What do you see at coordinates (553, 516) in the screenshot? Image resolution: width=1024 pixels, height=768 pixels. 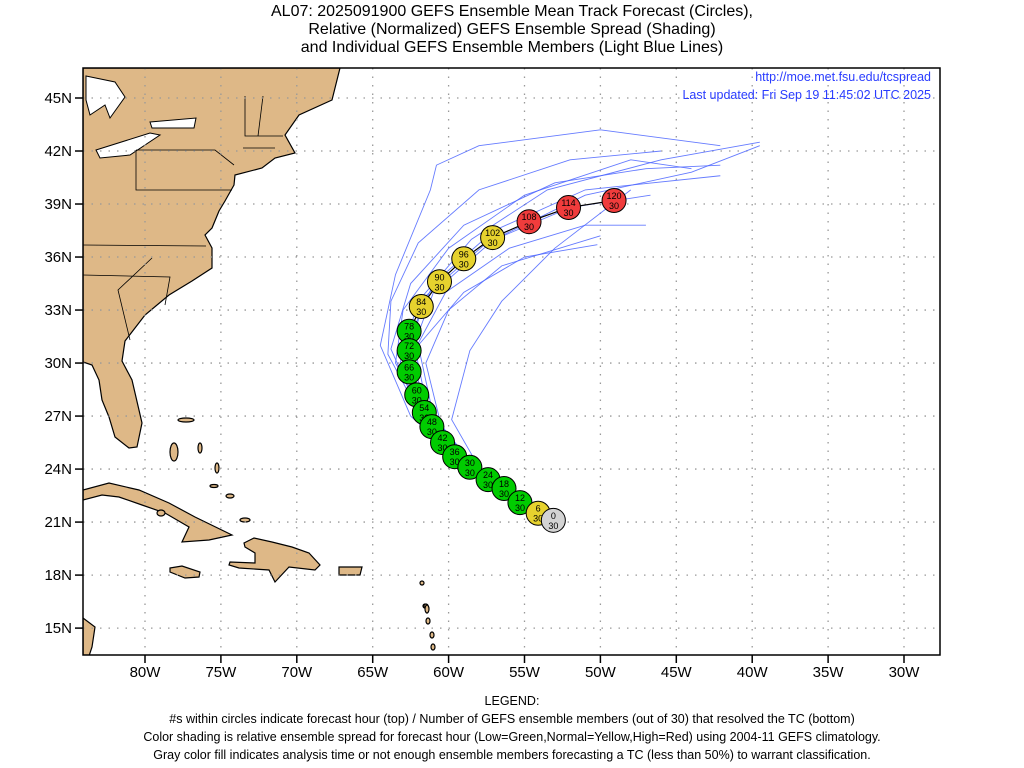 I see `forecast-hour-label: 0` at bounding box center [553, 516].